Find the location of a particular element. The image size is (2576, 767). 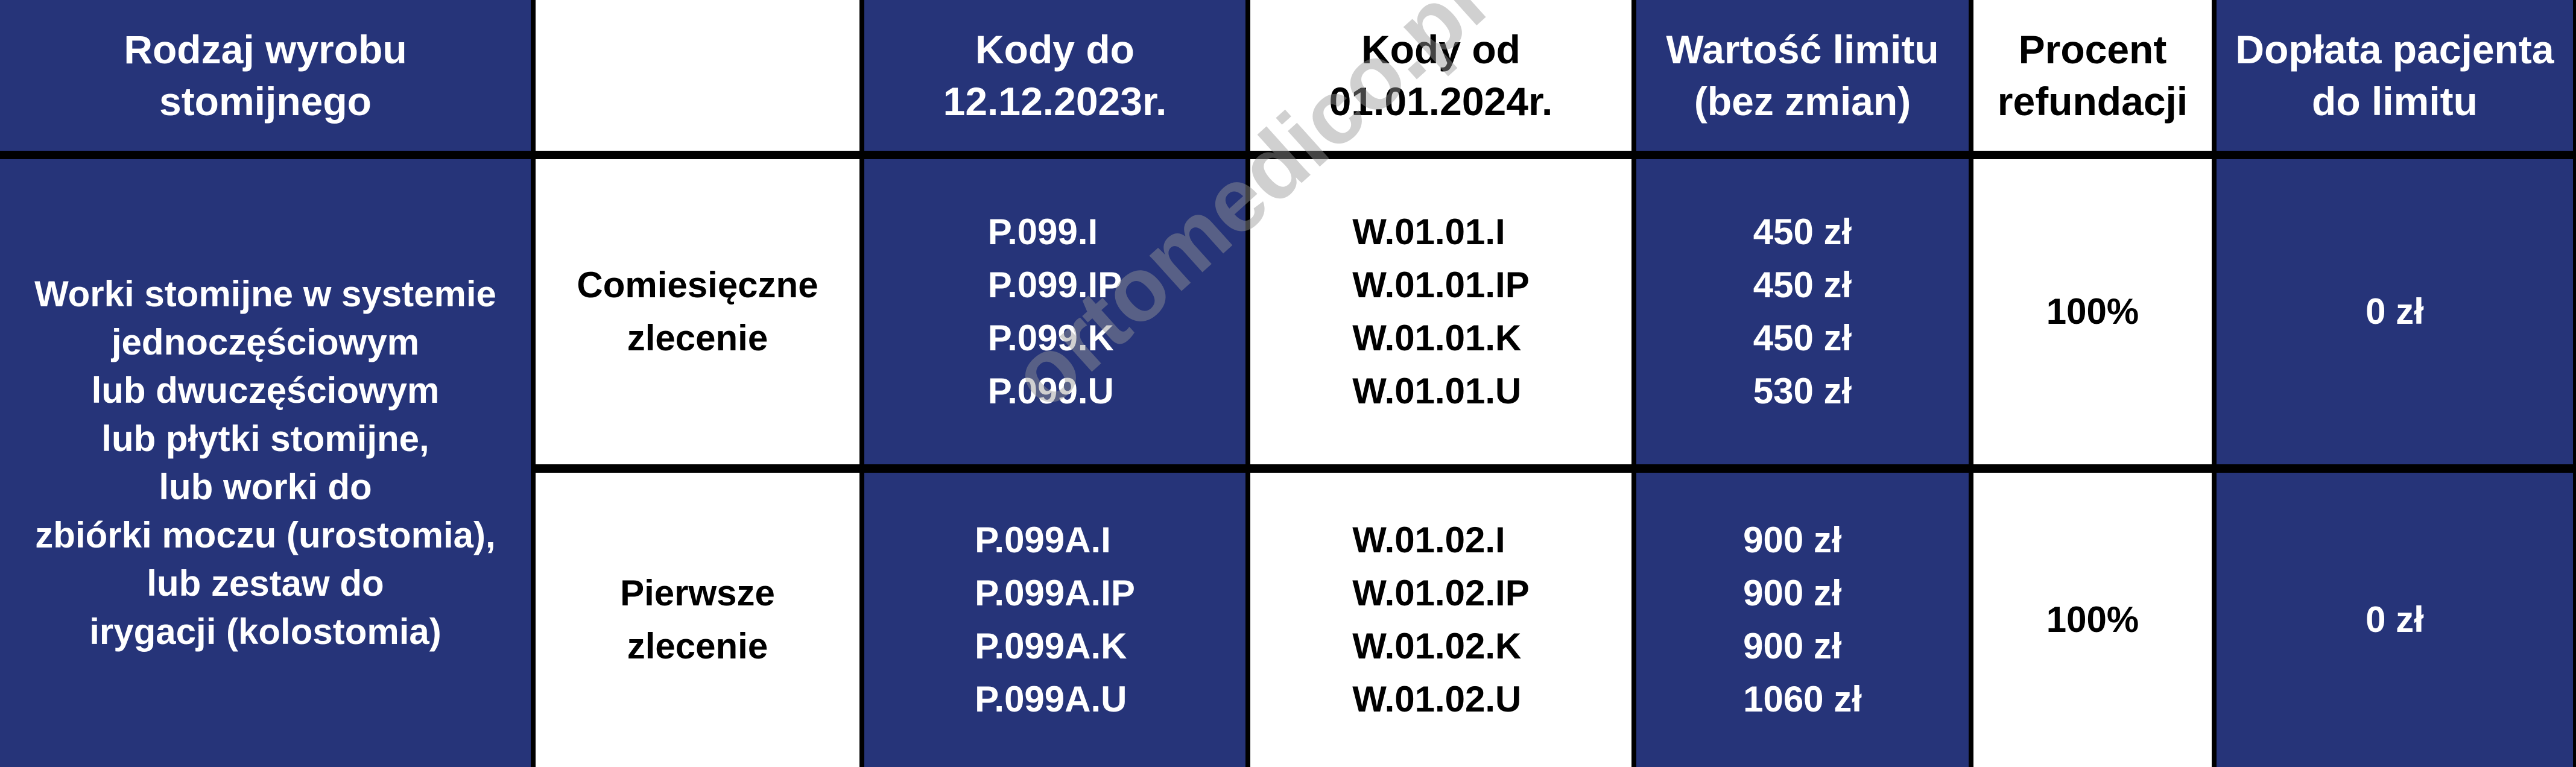

code: P.099A.U is located at coordinates (1051, 699).